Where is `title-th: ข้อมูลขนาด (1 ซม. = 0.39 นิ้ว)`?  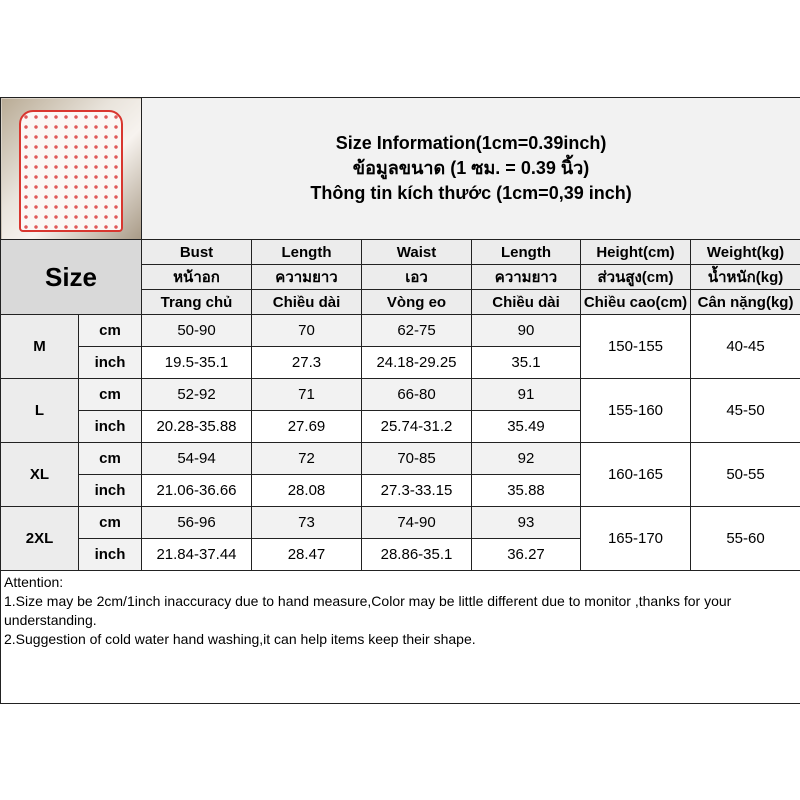 title-th: ข้อมูลขนาด (1 ซม. = 0.39 นิ้ว) is located at coordinates (471, 168).